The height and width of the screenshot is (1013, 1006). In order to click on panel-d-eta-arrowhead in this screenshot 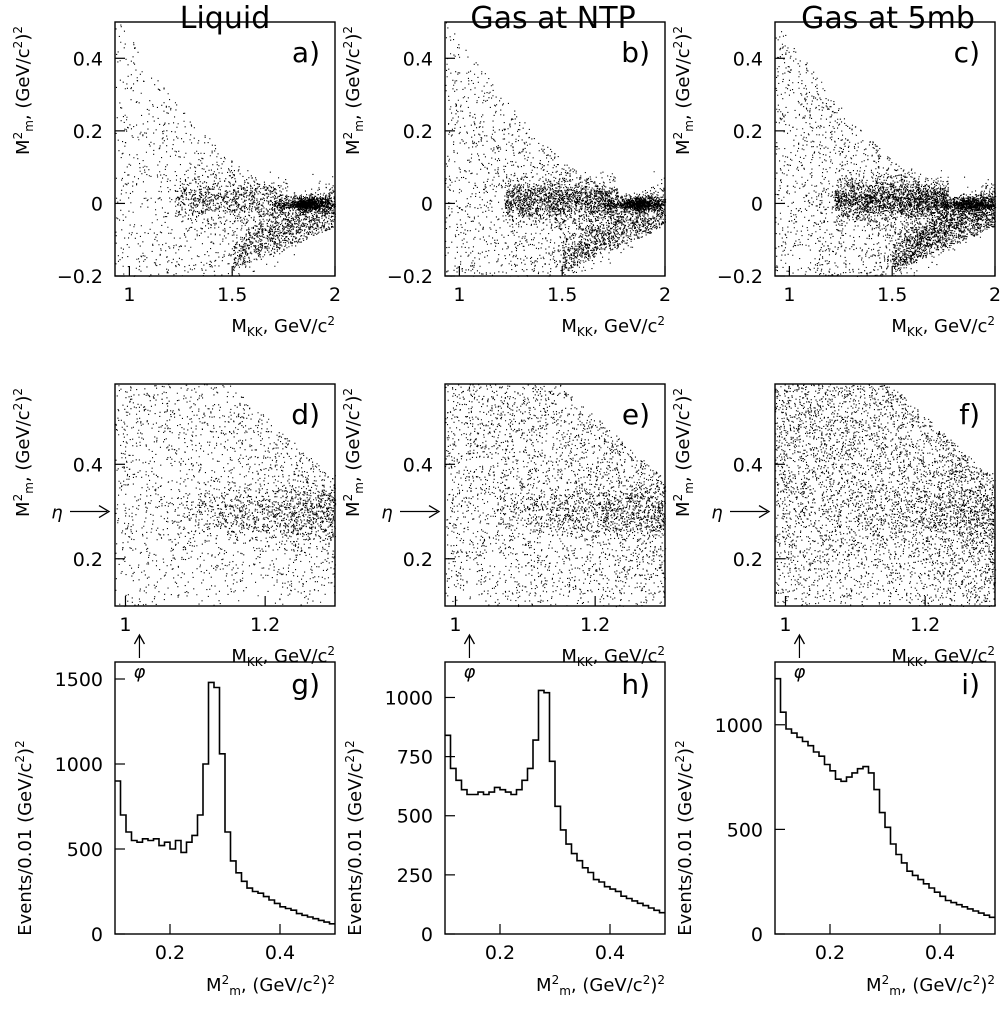, I will do `click(104, 511)`.